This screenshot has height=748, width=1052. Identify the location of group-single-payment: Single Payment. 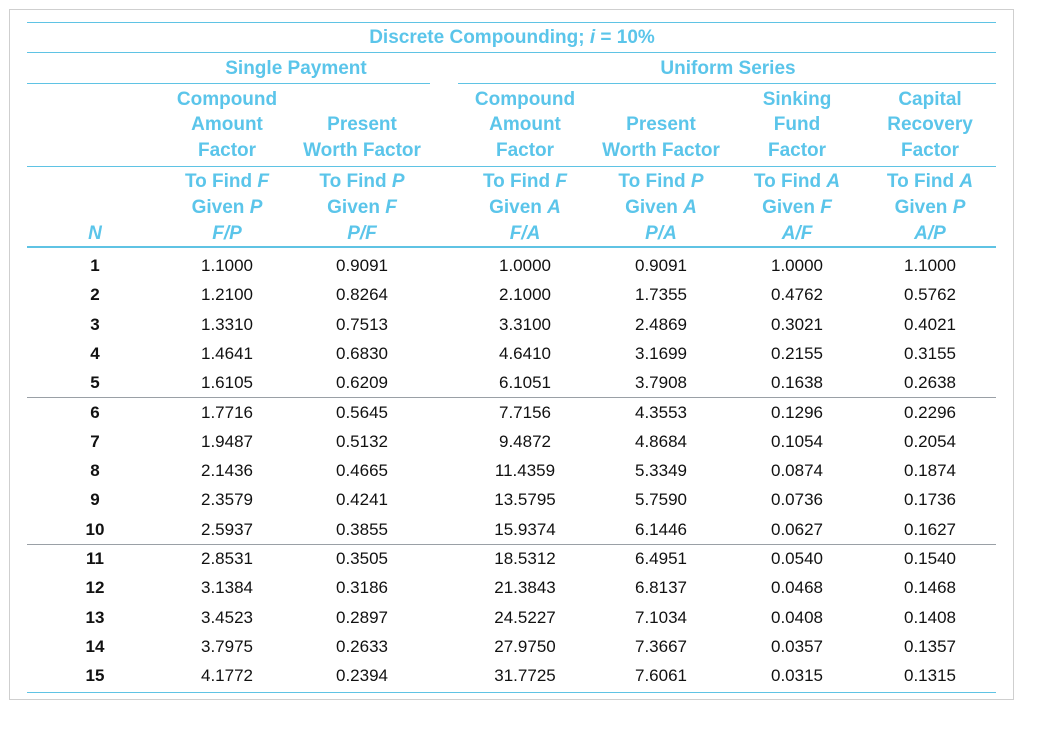
(296, 68).